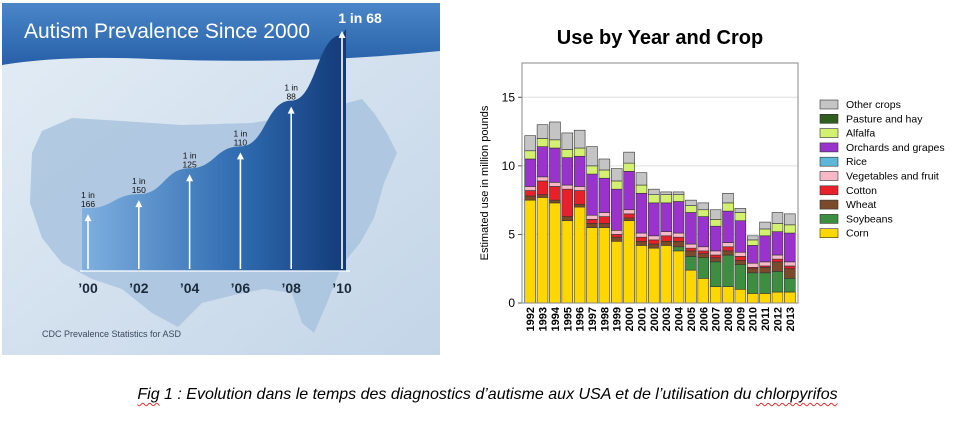  What do you see at coordinates (660, 38) in the screenshot?
I see `chart-title: Use by Year and Crop` at bounding box center [660, 38].